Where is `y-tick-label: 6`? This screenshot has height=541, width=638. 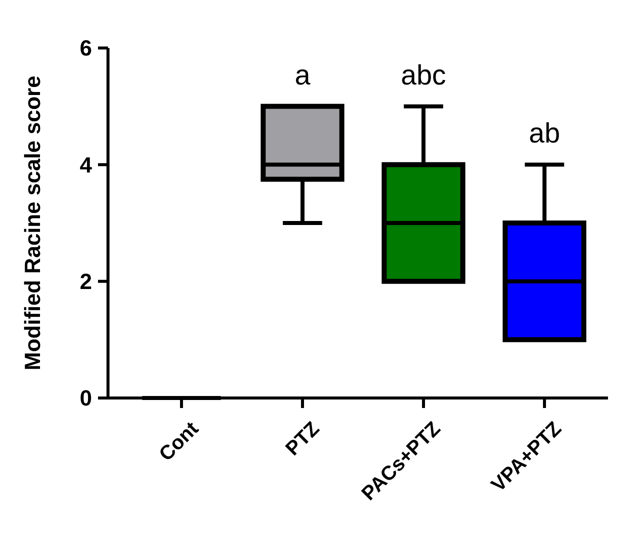
y-tick-label: 6 is located at coordinates (86, 48).